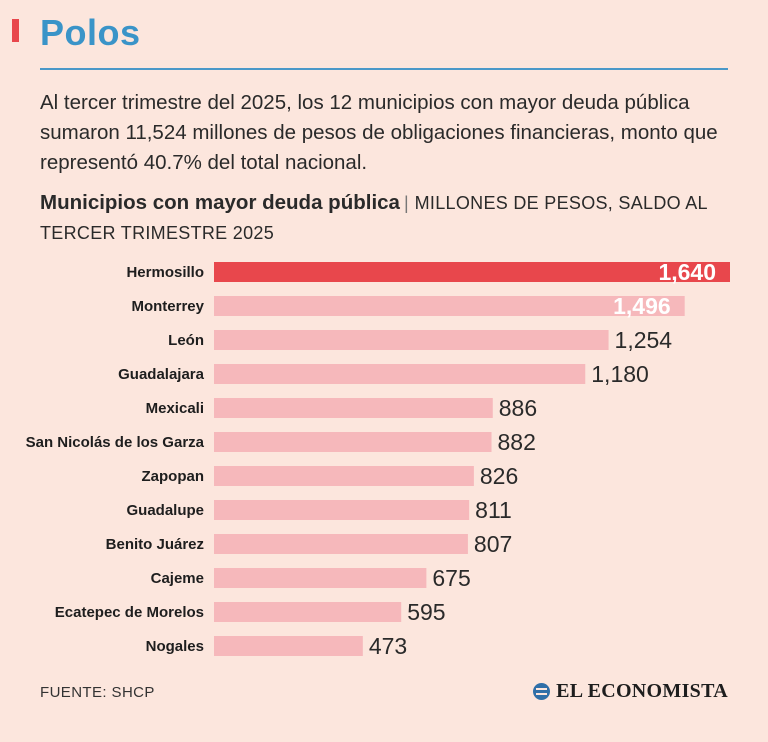  I want to click on category-label: Guadalupe, so click(165, 510).